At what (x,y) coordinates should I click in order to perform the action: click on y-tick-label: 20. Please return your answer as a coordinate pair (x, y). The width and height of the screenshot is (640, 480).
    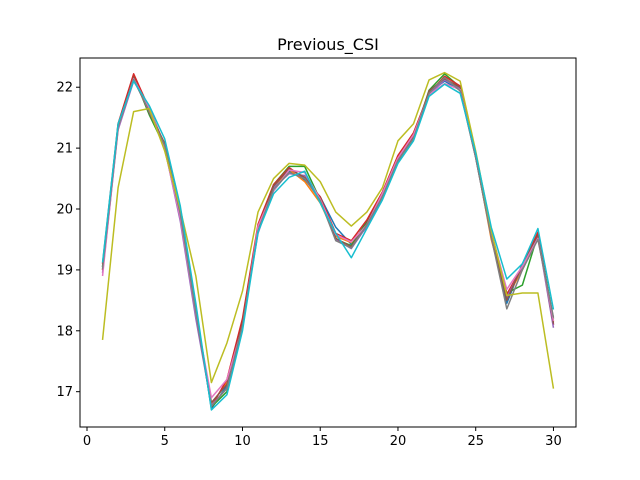
    Looking at the image, I should click on (64, 210).